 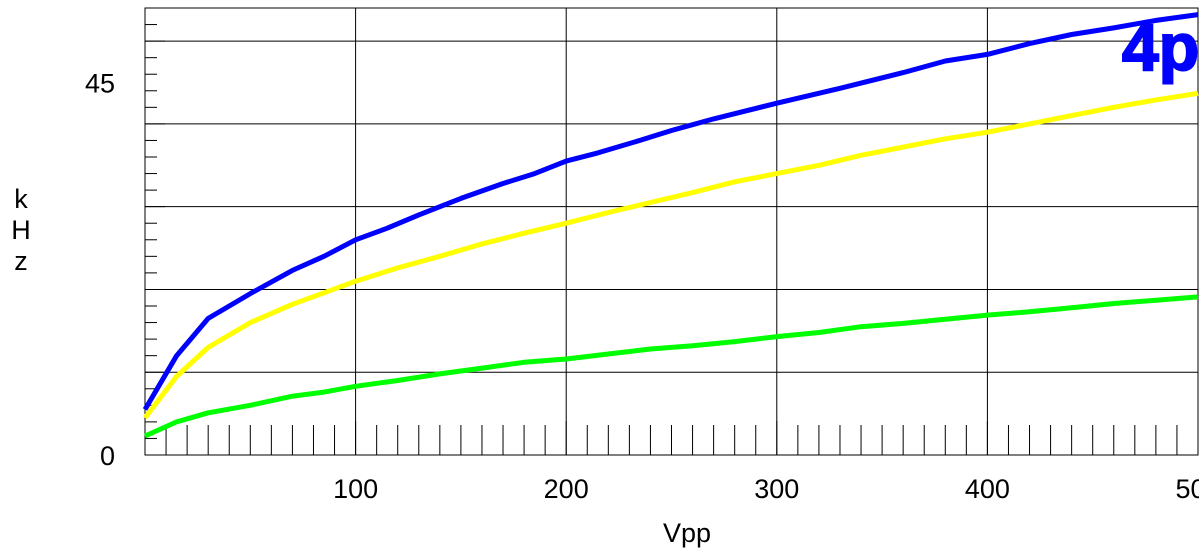 I want to click on x-tick-label-300: 300, so click(x=776, y=489).